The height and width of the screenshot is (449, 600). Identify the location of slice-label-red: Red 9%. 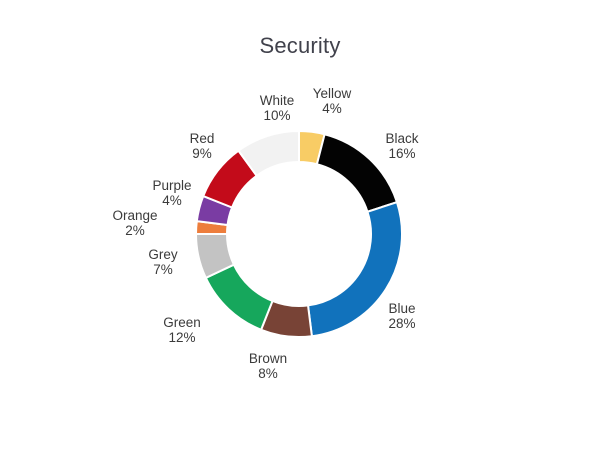
(202, 146).